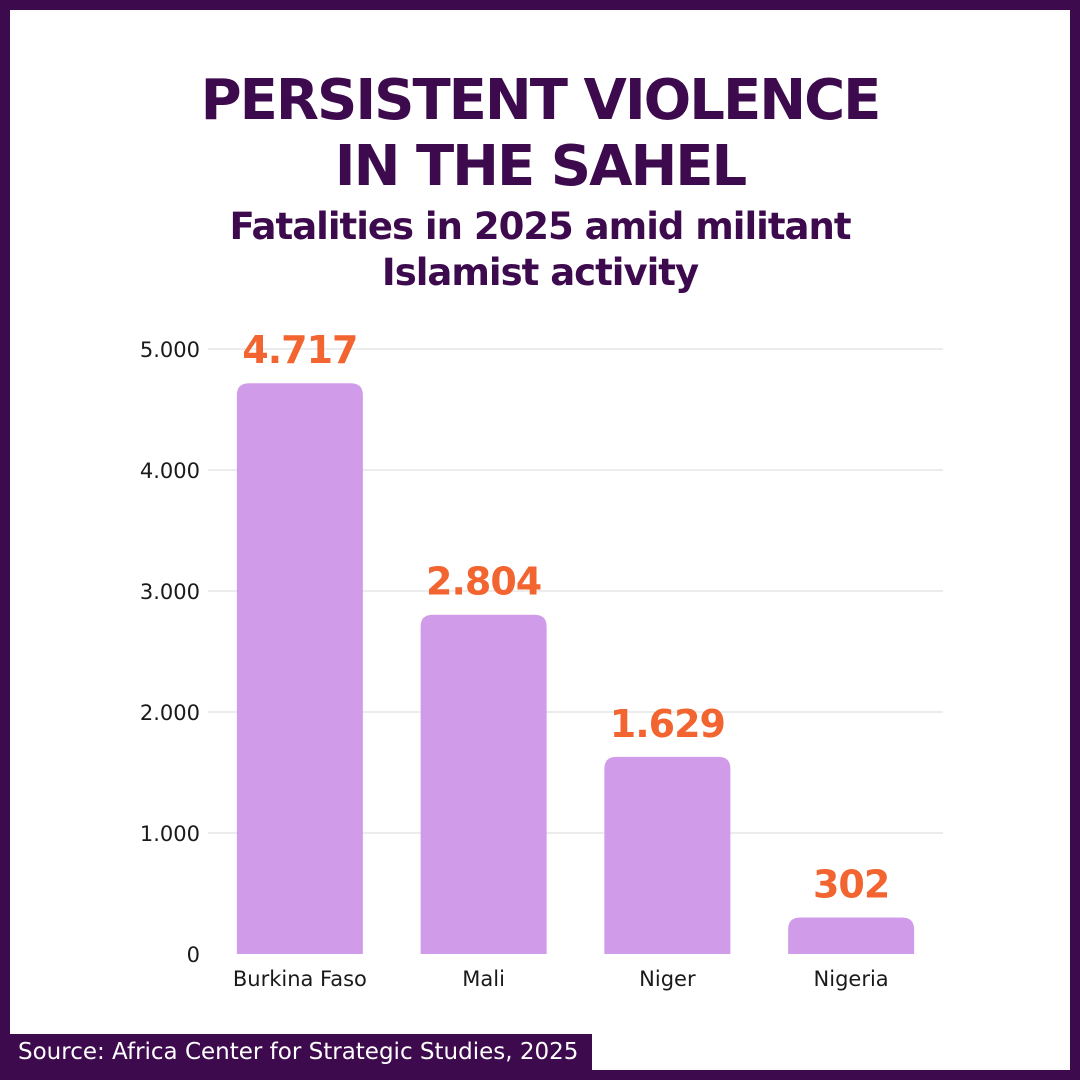 This screenshot has width=1080, height=1080. I want to click on value-label: 2.804, so click(483, 582).